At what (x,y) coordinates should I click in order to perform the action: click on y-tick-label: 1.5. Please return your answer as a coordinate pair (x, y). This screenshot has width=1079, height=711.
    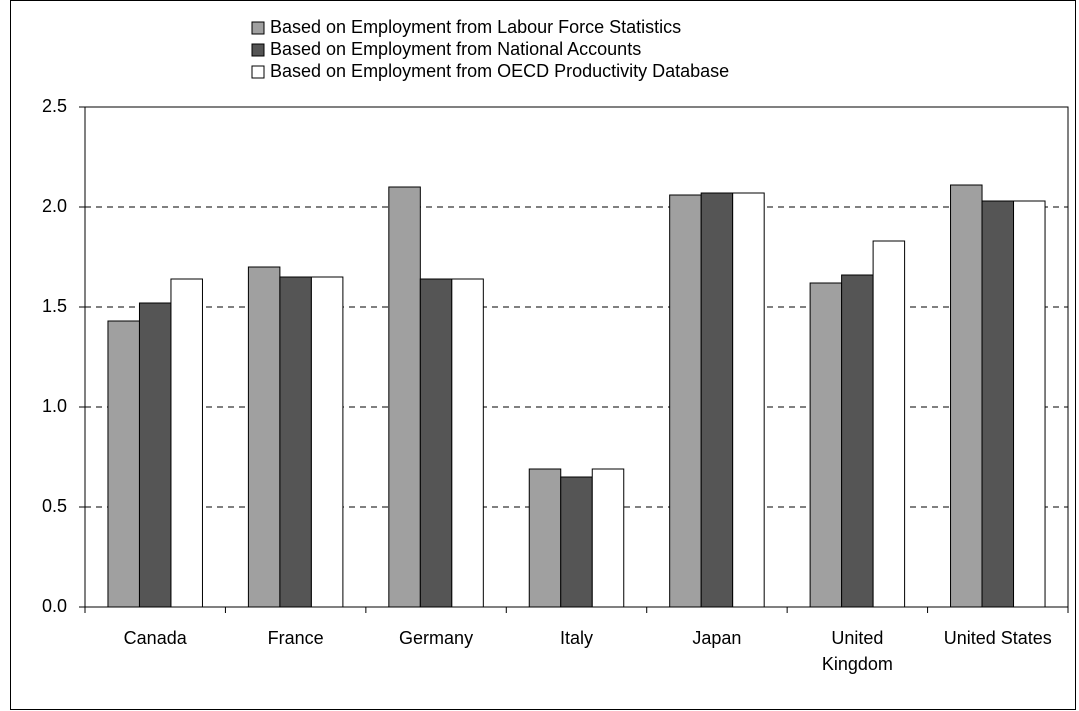
    Looking at the image, I should click on (54, 306).